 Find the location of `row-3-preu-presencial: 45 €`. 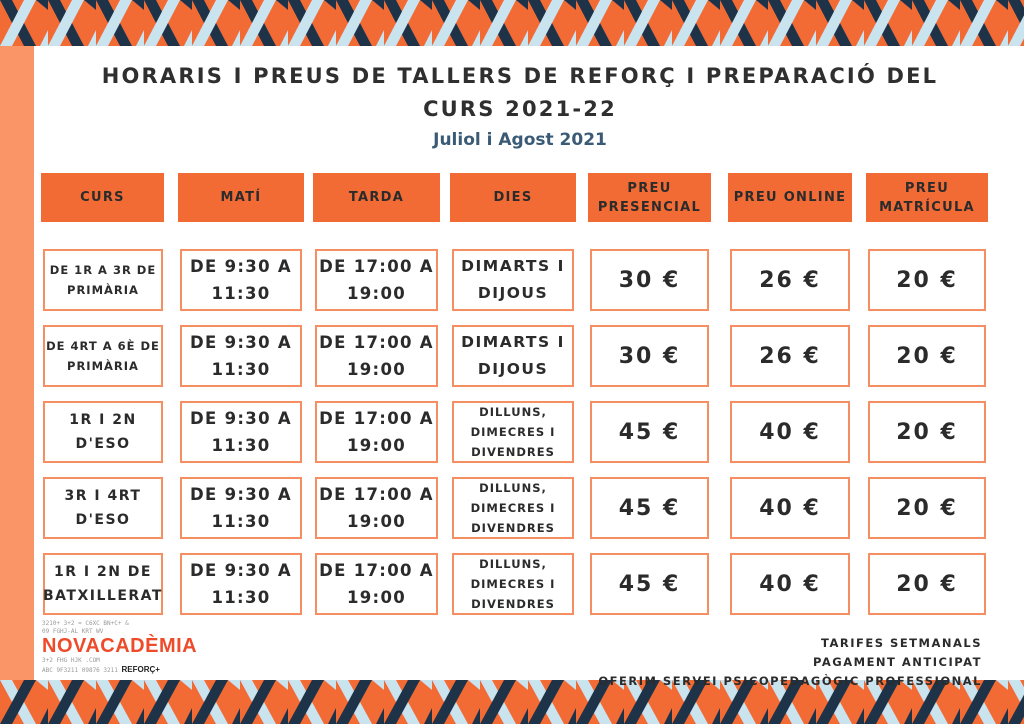

row-3-preu-presencial: 45 € is located at coordinates (649, 432).